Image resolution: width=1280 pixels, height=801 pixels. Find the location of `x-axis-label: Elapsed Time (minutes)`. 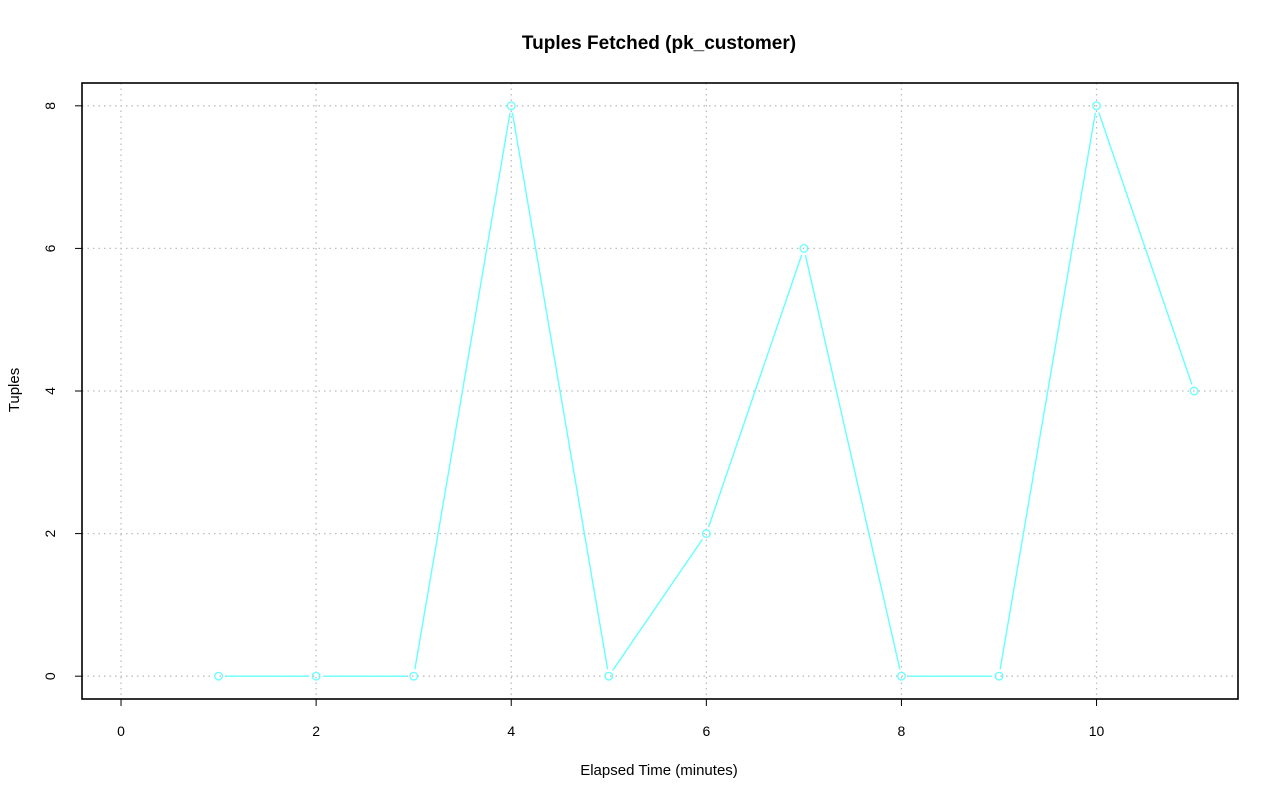

x-axis-label: Elapsed Time (minutes) is located at coordinates (659, 770).